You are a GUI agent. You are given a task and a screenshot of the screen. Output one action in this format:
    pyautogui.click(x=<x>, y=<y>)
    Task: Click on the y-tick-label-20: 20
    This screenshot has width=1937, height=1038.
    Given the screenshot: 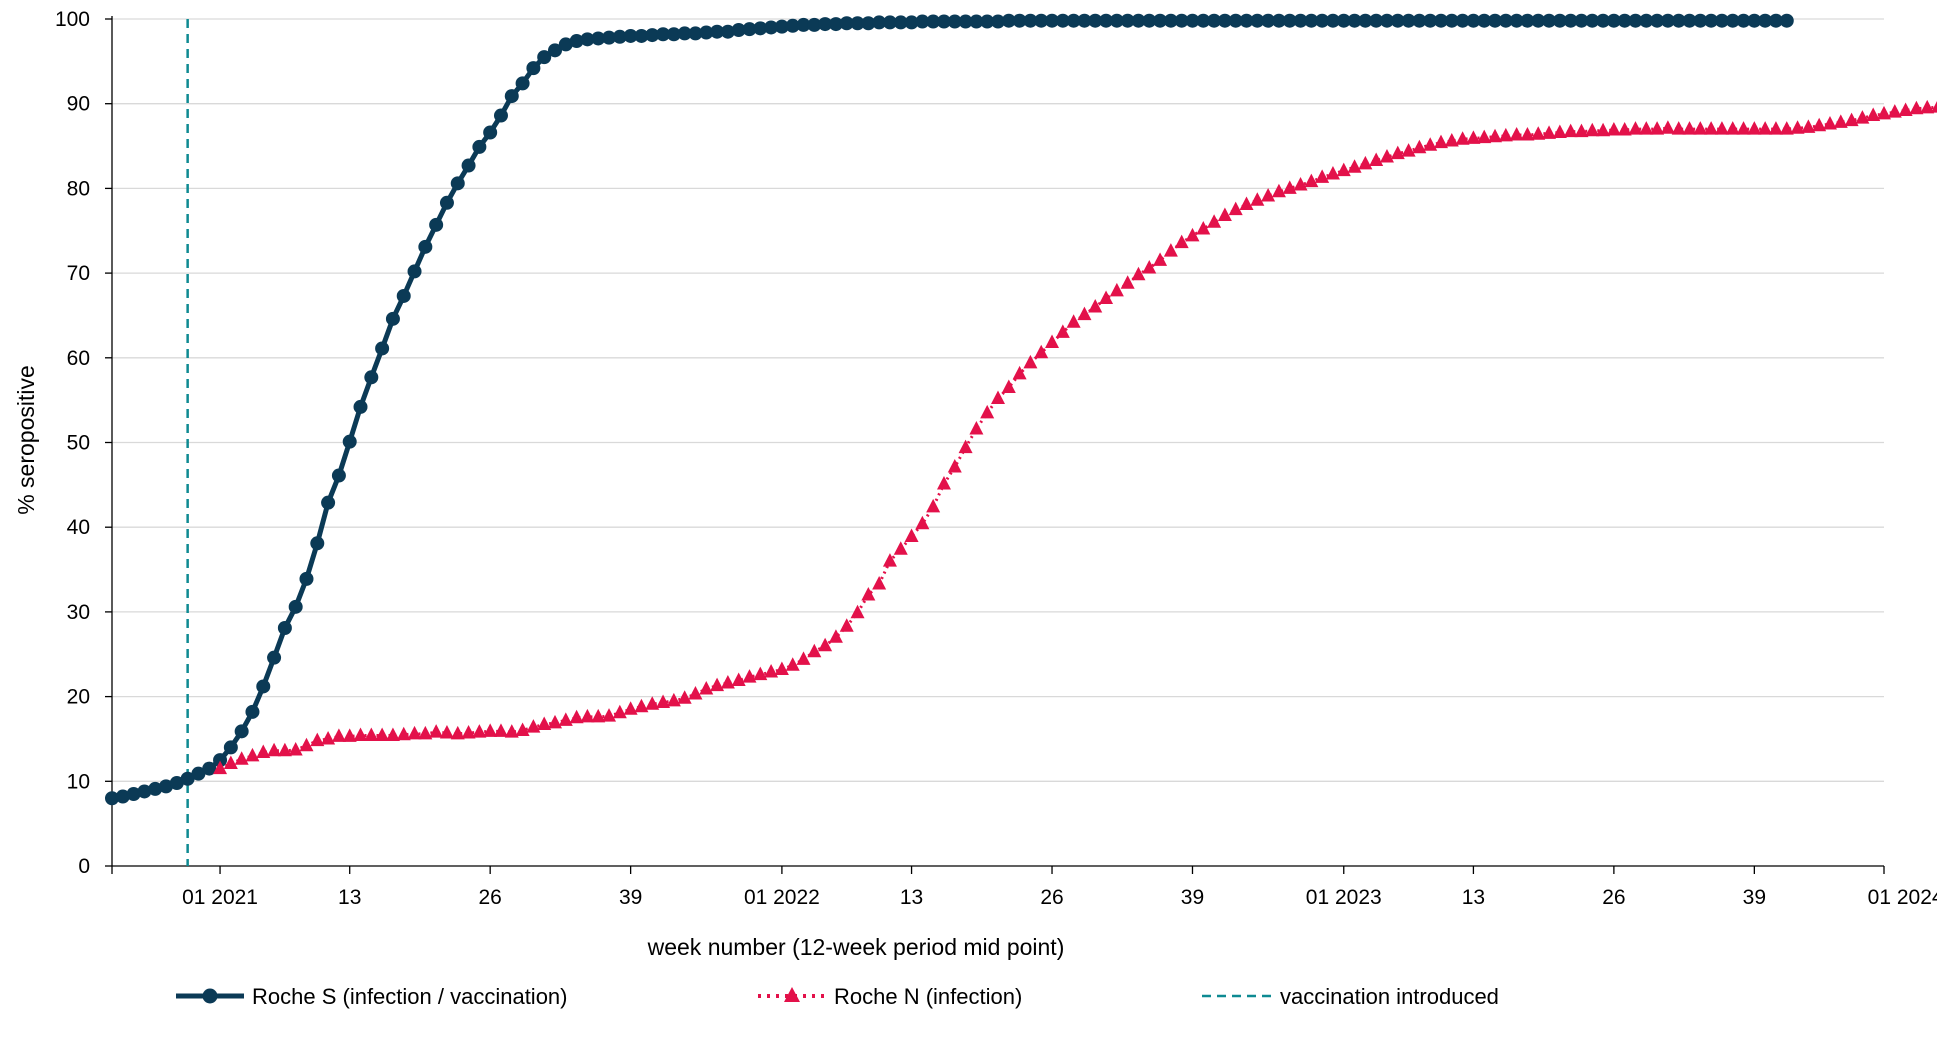 What is the action you would take?
    pyautogui.click(x=78, y=697)
    